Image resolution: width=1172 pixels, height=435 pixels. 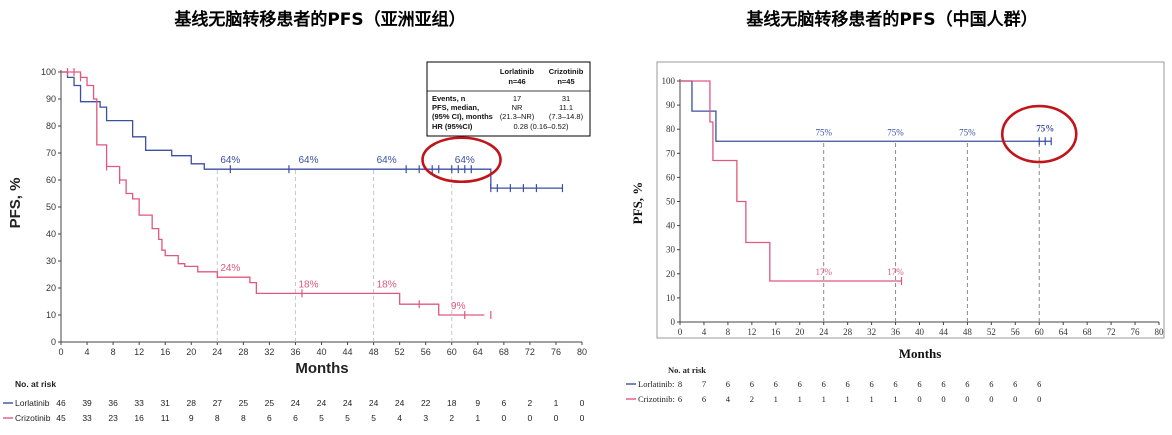 I want to click on left-y-axis-label: PFS, %, so click(x=15, y=203).